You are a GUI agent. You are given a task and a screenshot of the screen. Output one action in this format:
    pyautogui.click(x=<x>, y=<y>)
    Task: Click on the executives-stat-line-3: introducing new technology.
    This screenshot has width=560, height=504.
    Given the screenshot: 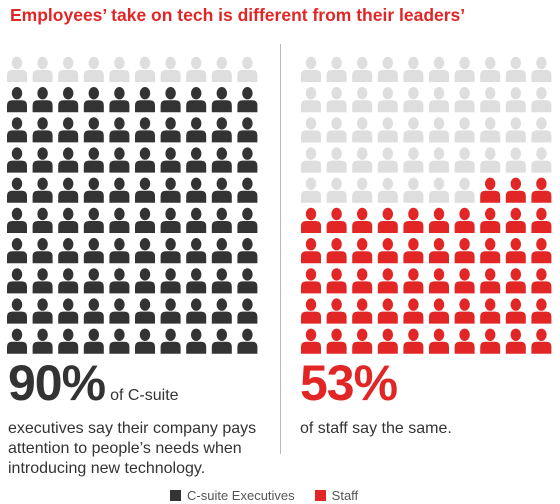 What is the action you would take?
    pyautogui.click(x=107, y=468)
    